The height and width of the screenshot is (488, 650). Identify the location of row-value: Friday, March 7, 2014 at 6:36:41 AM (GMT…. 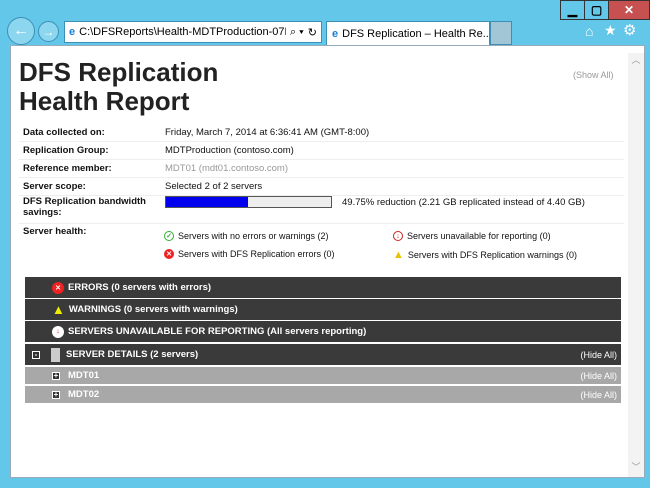
(267, 132).